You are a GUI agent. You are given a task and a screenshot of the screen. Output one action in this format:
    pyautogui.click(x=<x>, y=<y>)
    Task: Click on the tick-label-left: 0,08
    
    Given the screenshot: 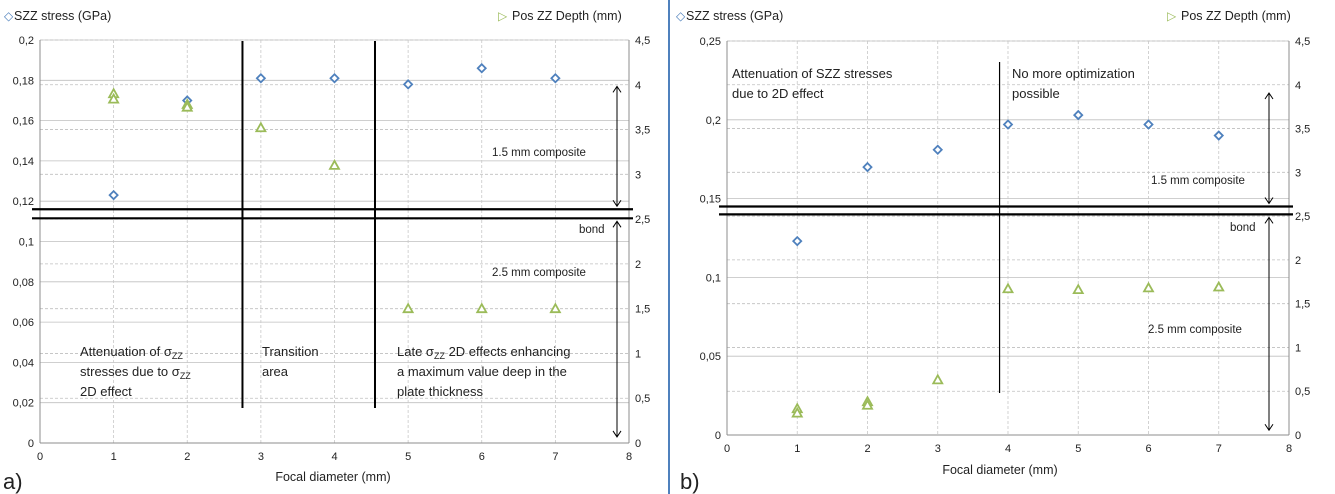 What is the action you would take?
    pyautogui.click(x=23, y=283)
    